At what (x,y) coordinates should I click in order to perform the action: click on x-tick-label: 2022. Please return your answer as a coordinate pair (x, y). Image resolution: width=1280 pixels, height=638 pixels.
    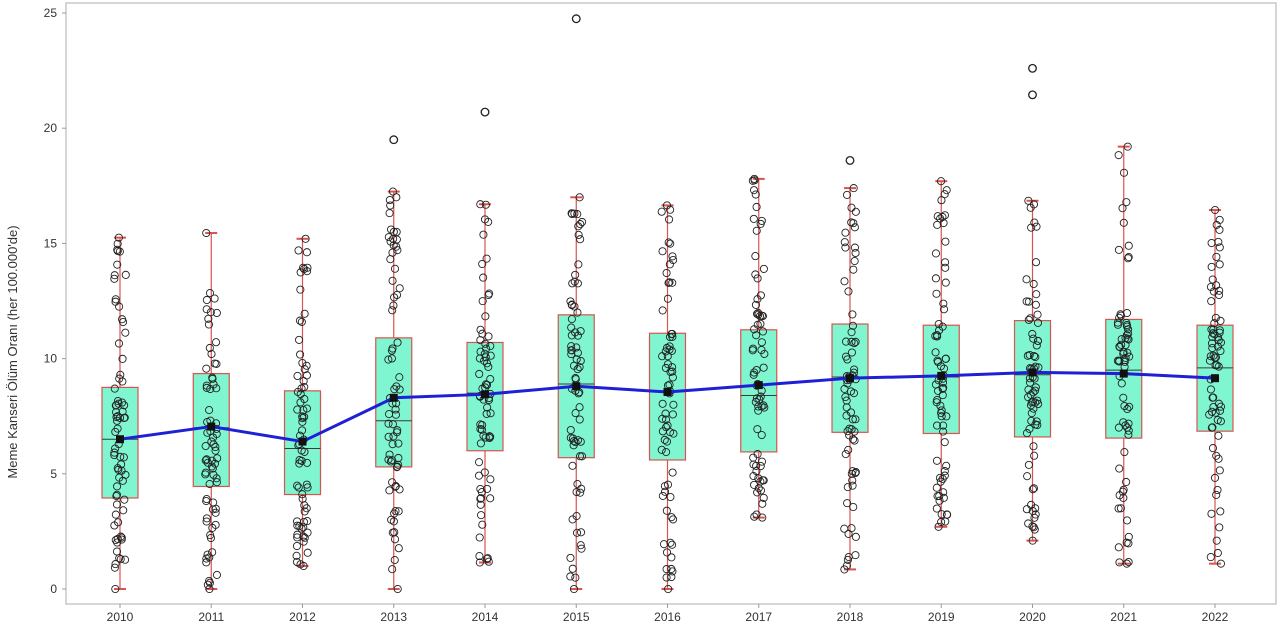
    Looking at the image, I should click on (1215, 617).